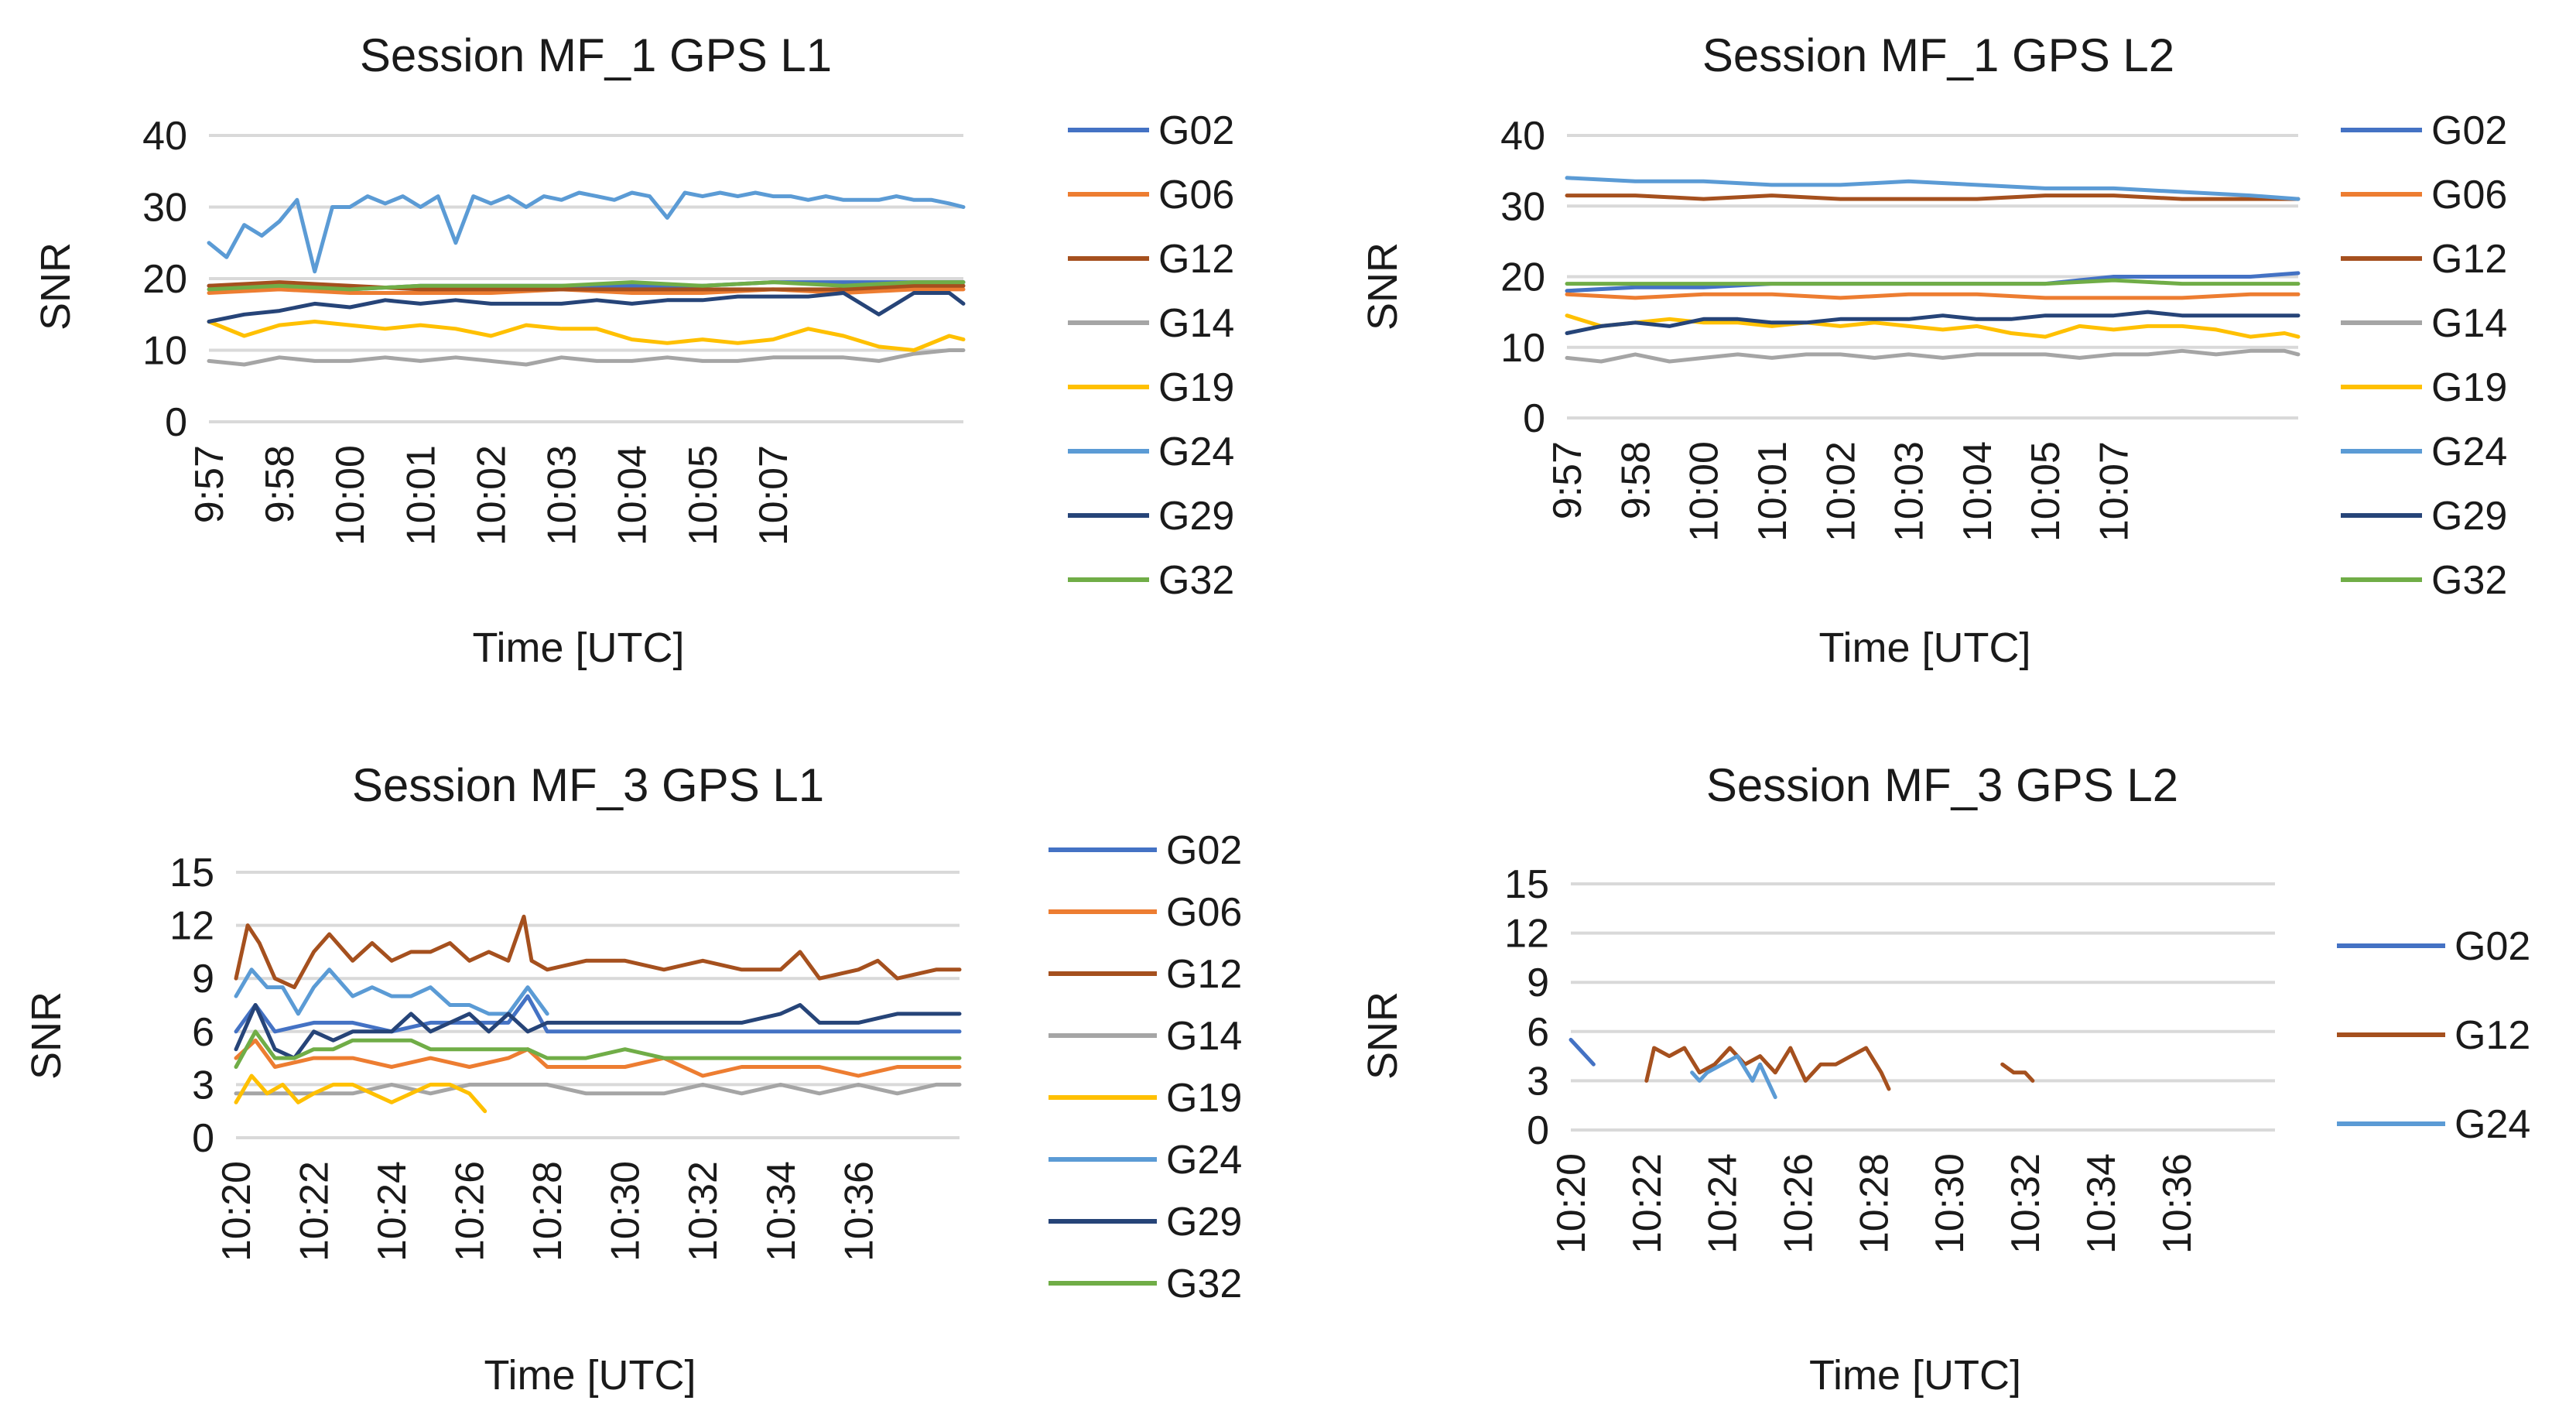  Describe the element at coordinates (350, 495) in the screenshot. I see `x-tick-label: 10:00` at that location.